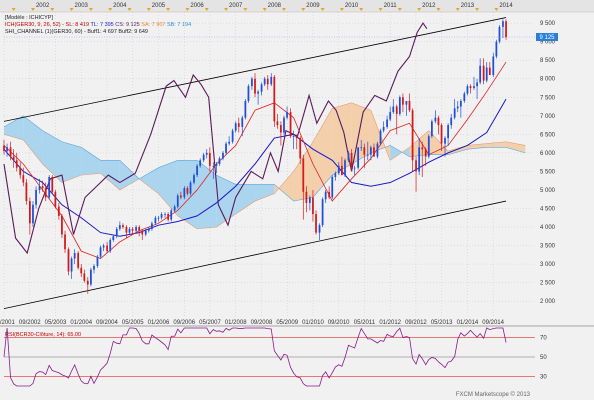  What do you see at coordinates (236, 6) in the screenshot?
I see `year-label: 2007` at bounding box center [236, 6].